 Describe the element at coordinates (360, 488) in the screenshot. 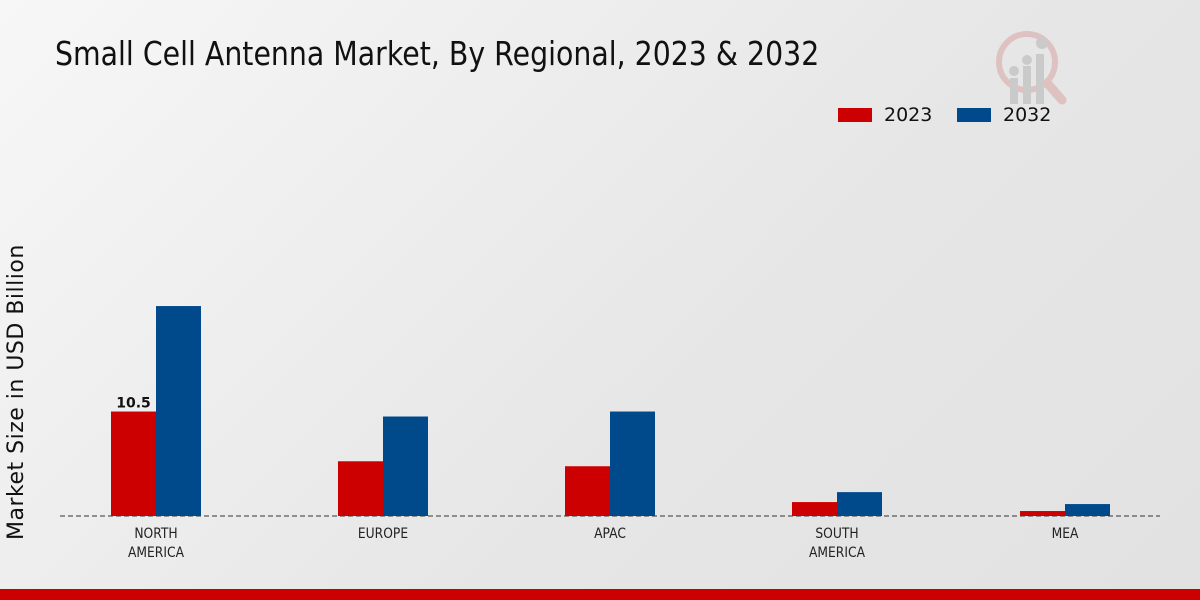

I see `bar-2023-europe` at that location.